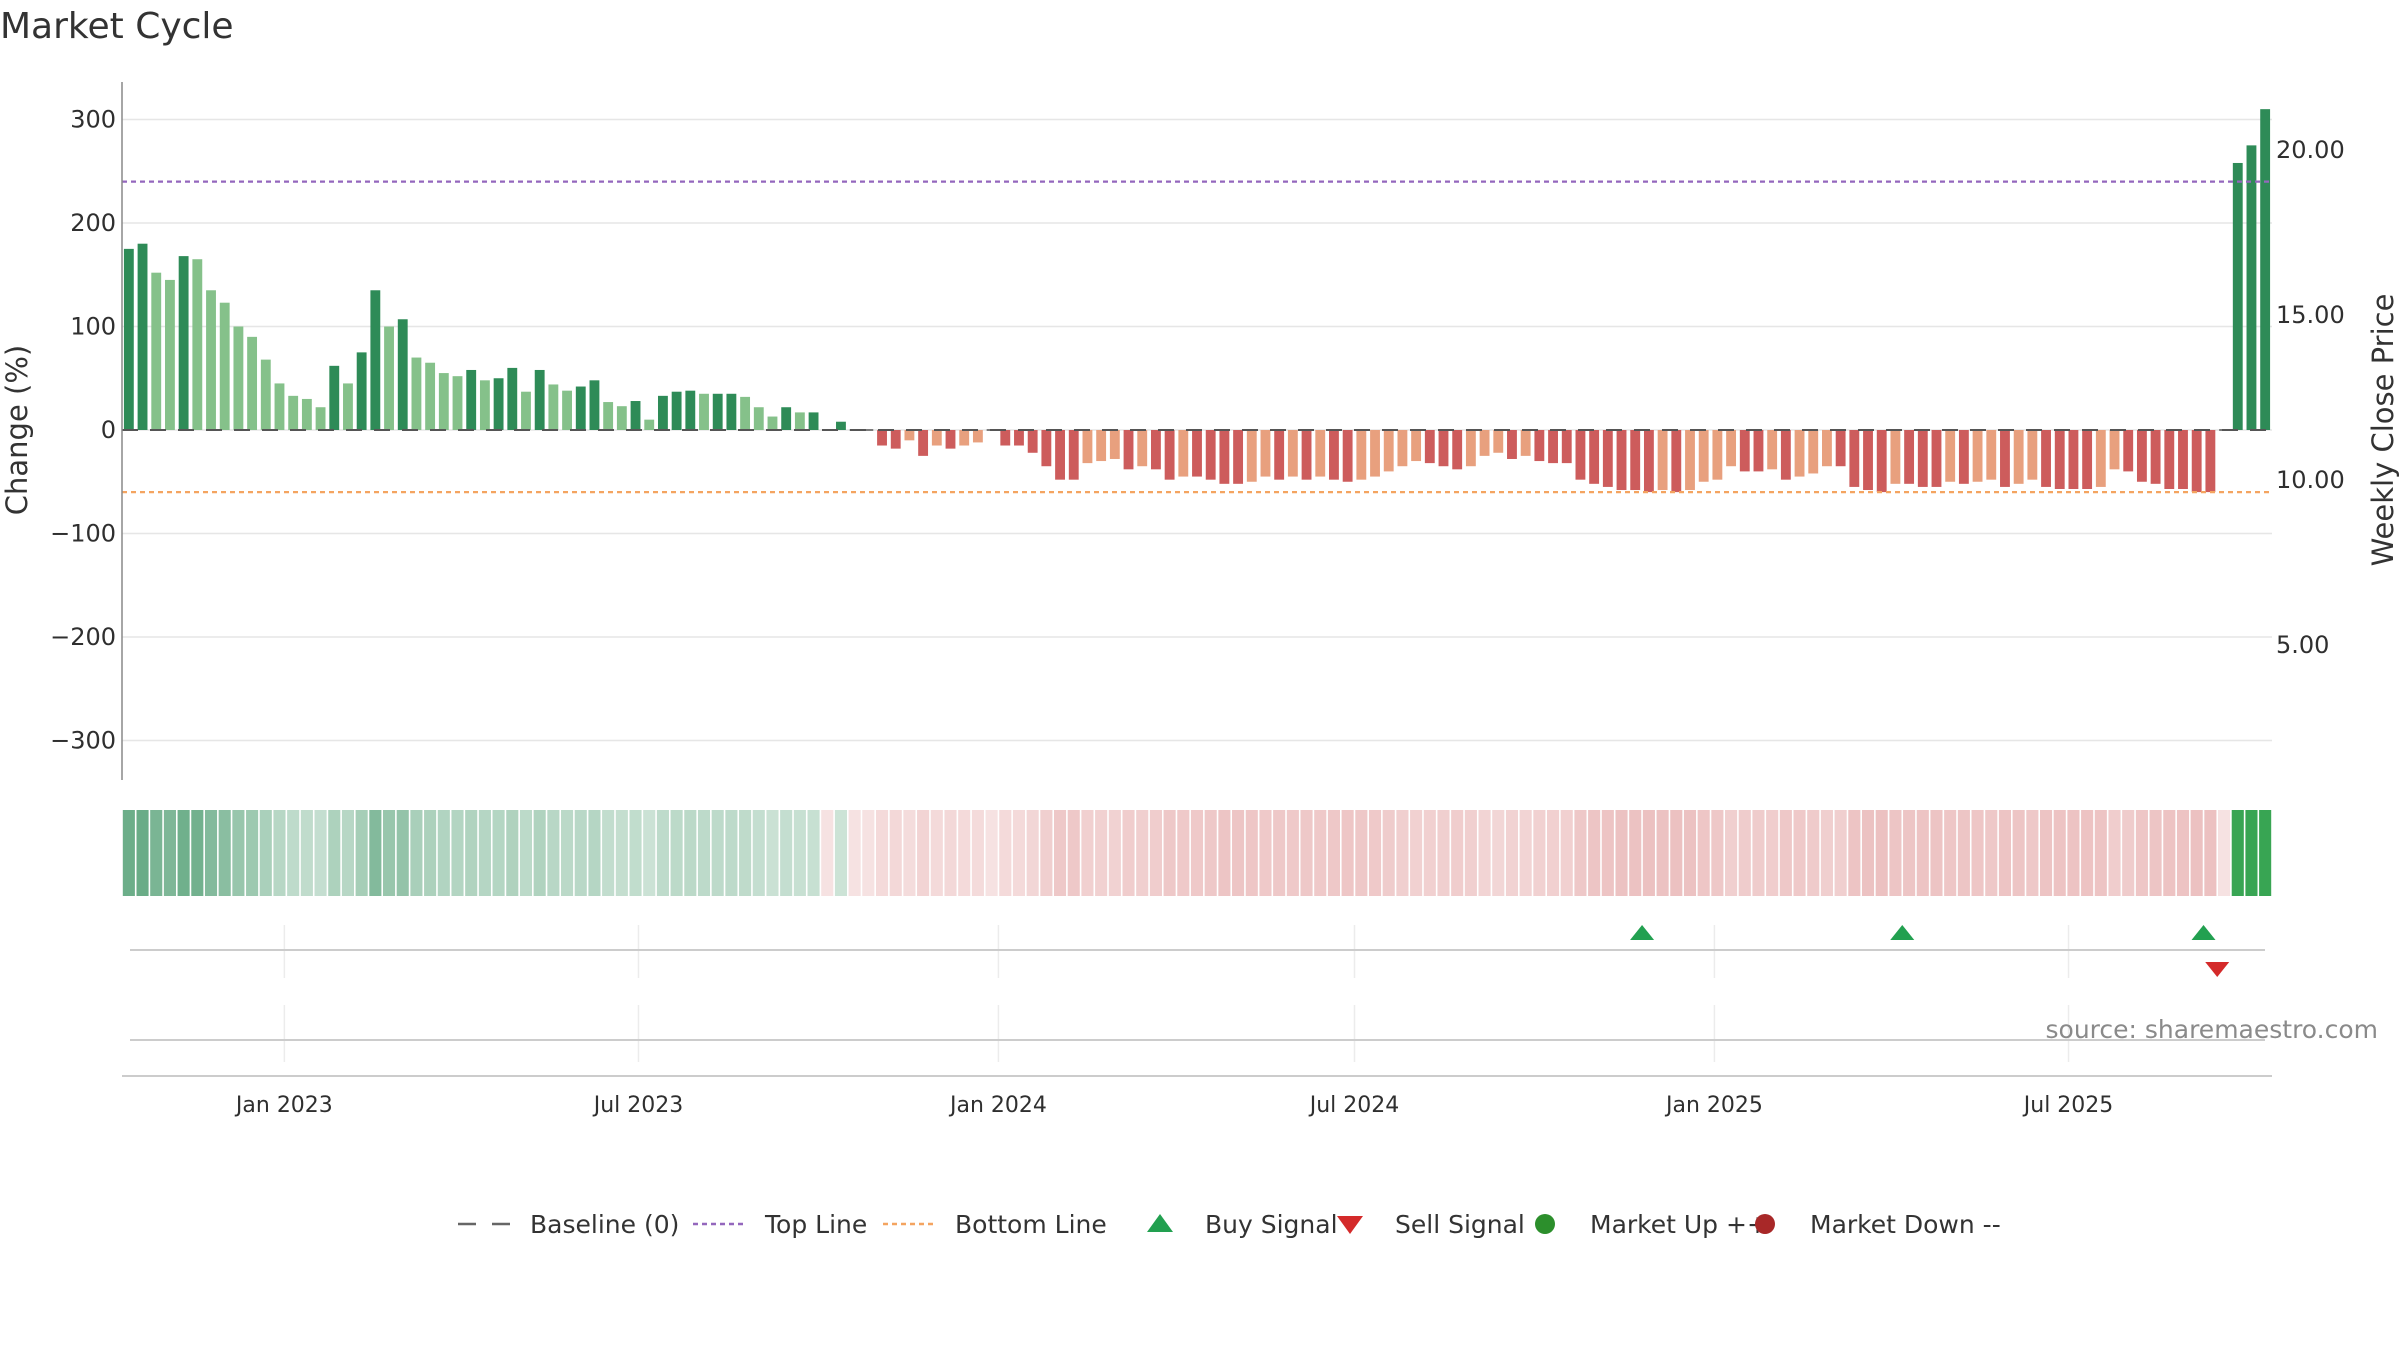  What do you see at coordinates (2212, 1029) in the screenshot?
I see `source-credit: source: sharemaestro.com` at bounding box center [2212, 1029].